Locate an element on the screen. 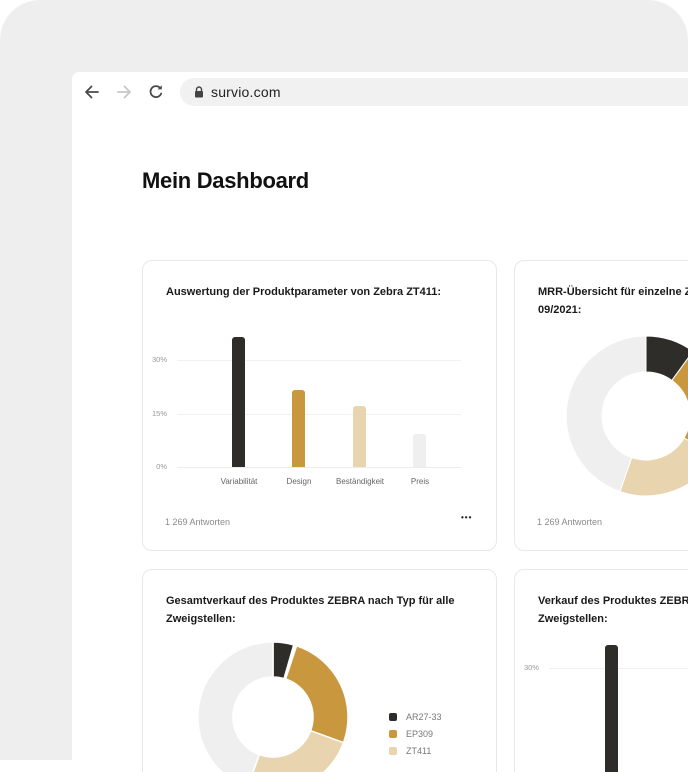  y-tick-0: 0% is located at coordinates (161, 466).